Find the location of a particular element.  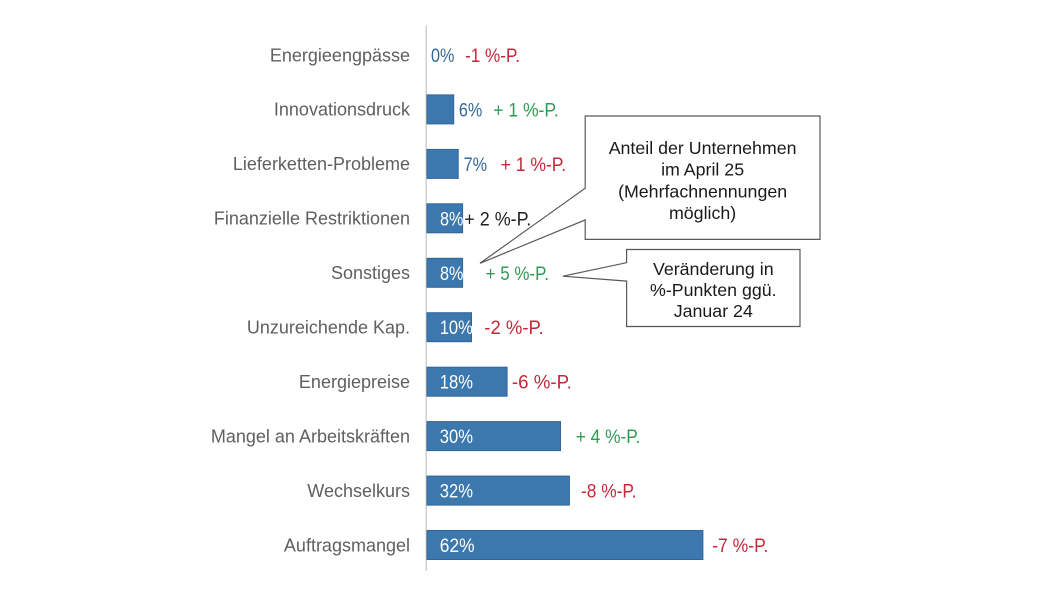

svg-text: Sonstiges is located at coordinates (370, 273).